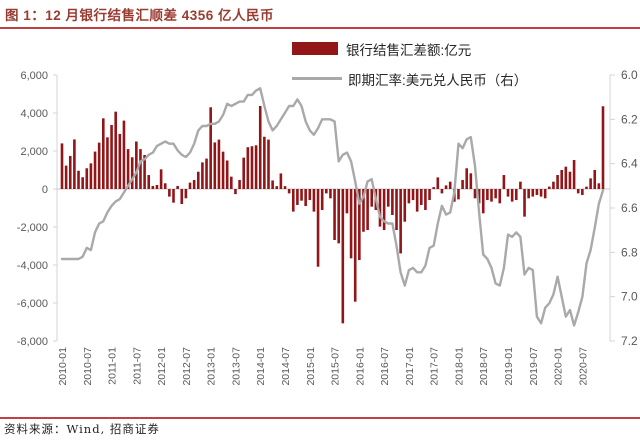  Describe the element at coordinates (385, 366) in the screenshot. I see `svg-text: 2016-07` at that location.